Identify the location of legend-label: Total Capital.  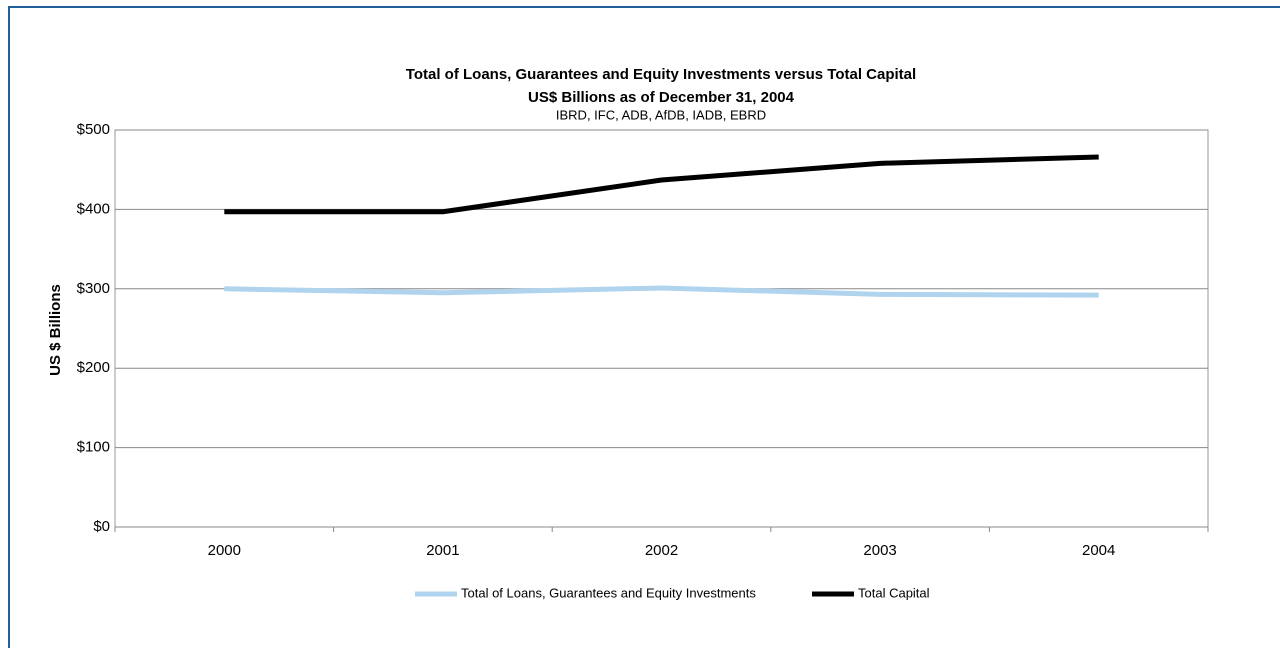
(894, 592).